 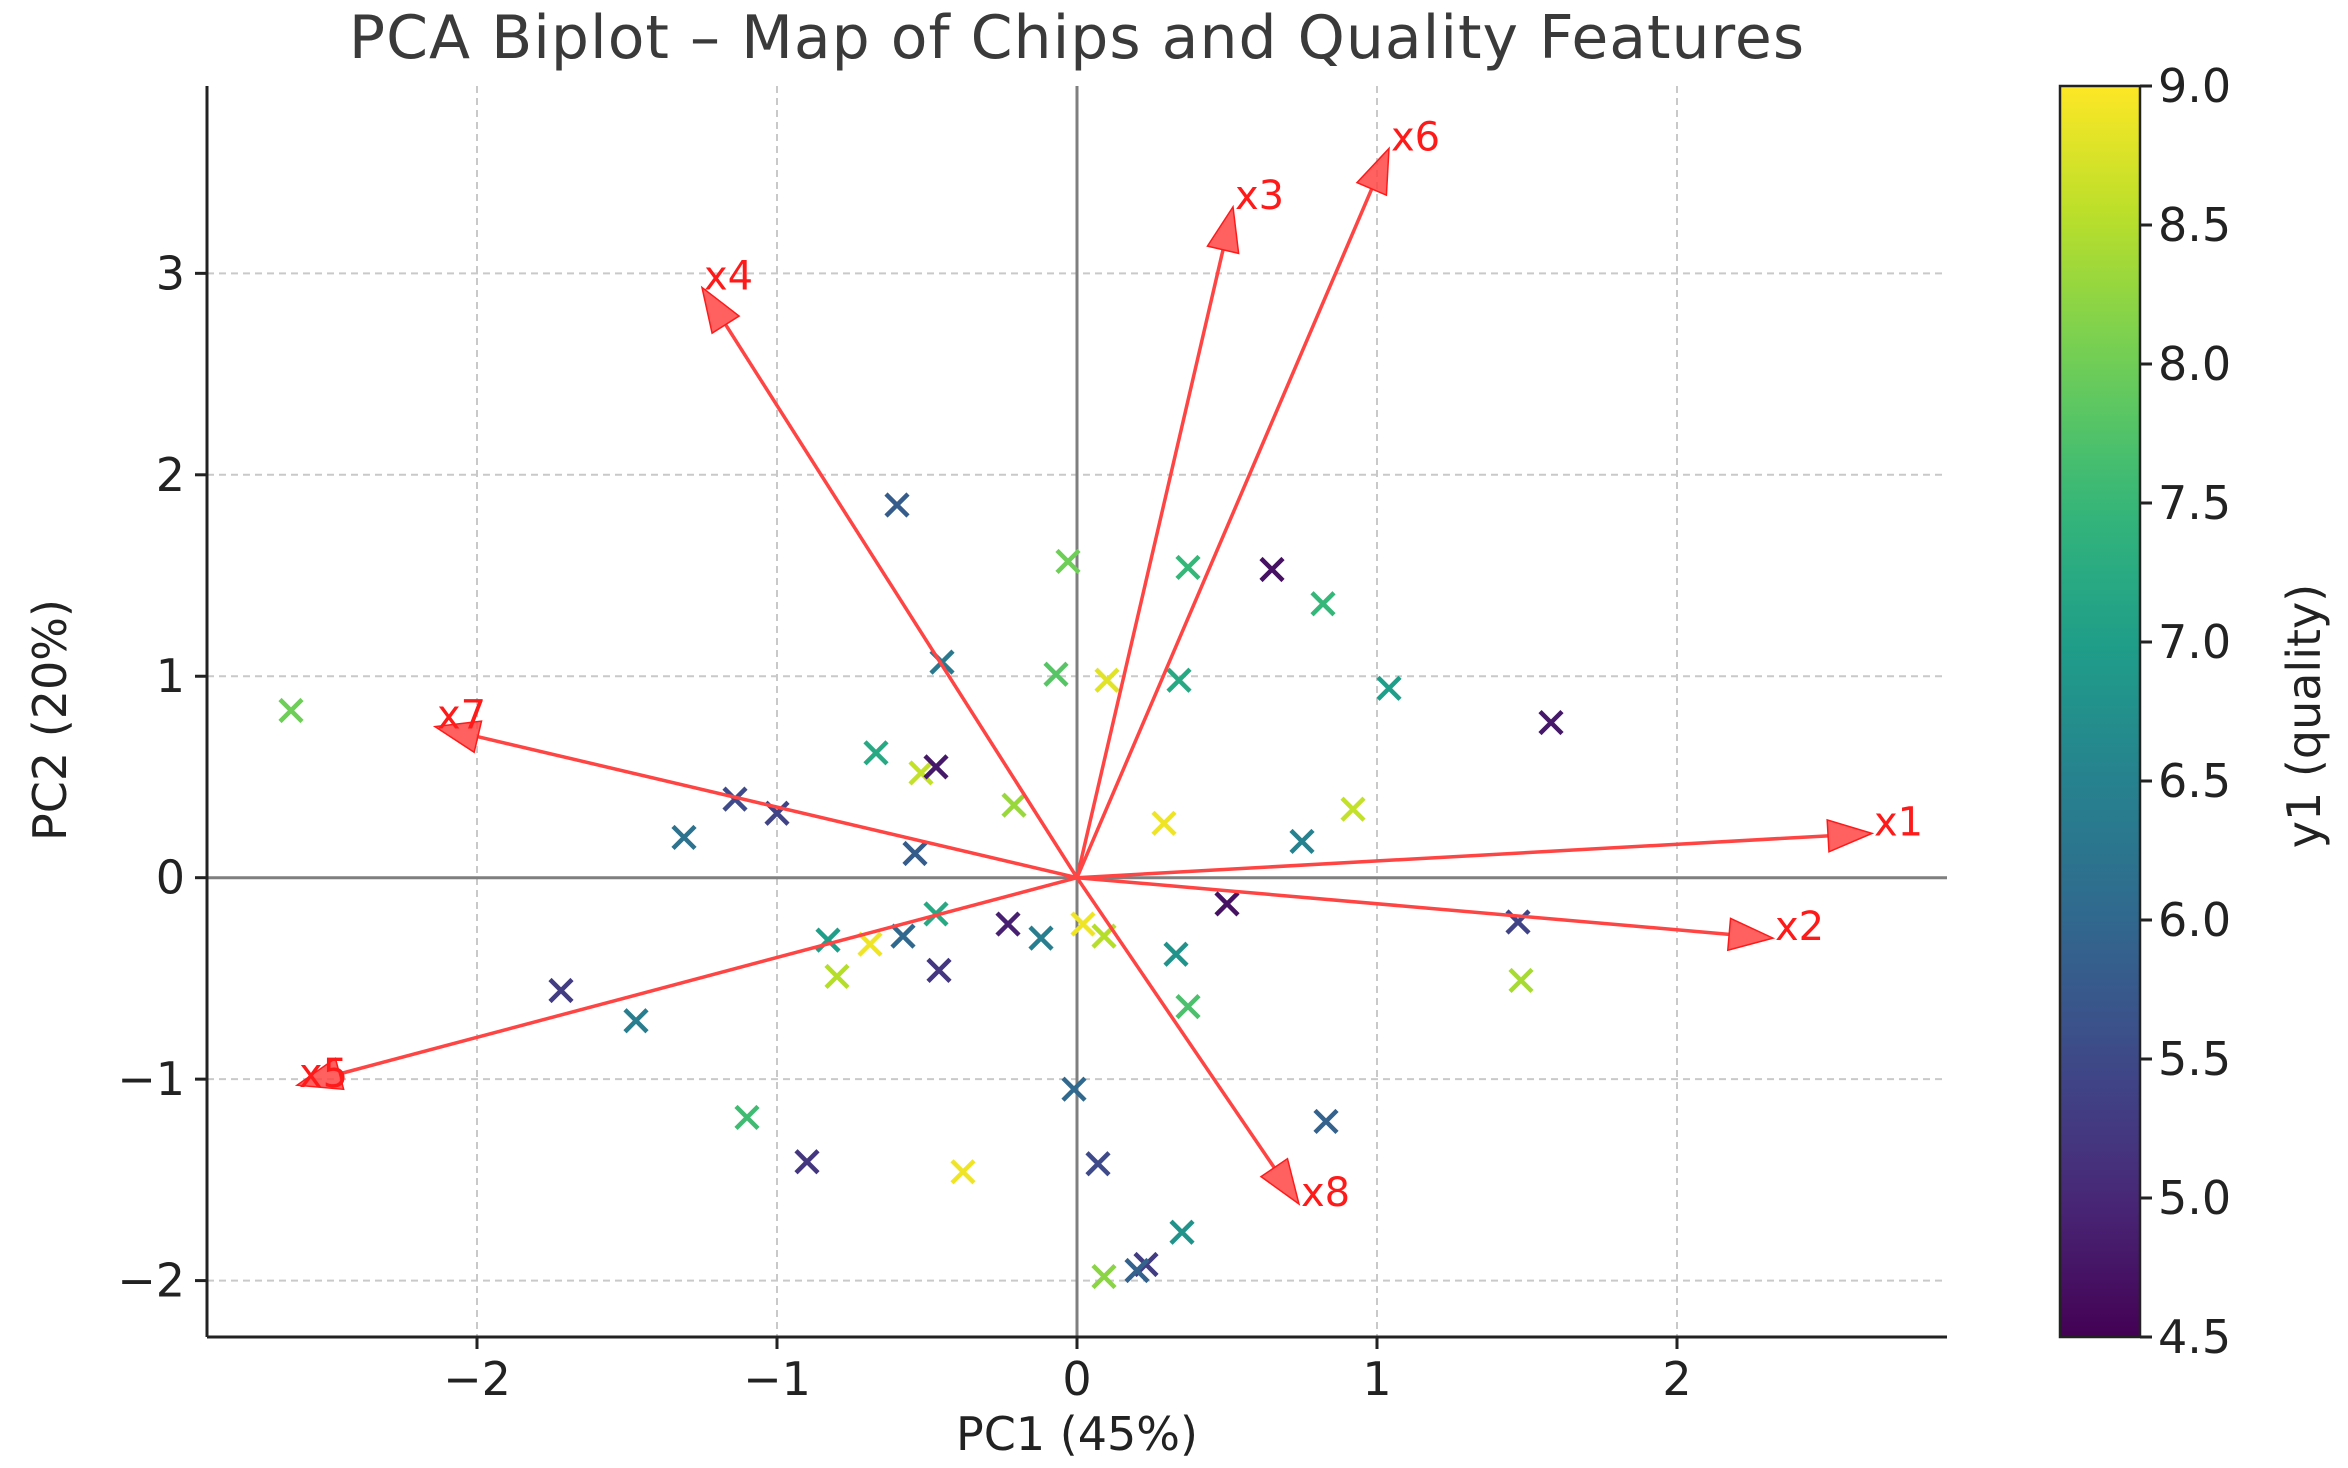 I want to click on colorbar-scale, so click(x=2100, y=711).